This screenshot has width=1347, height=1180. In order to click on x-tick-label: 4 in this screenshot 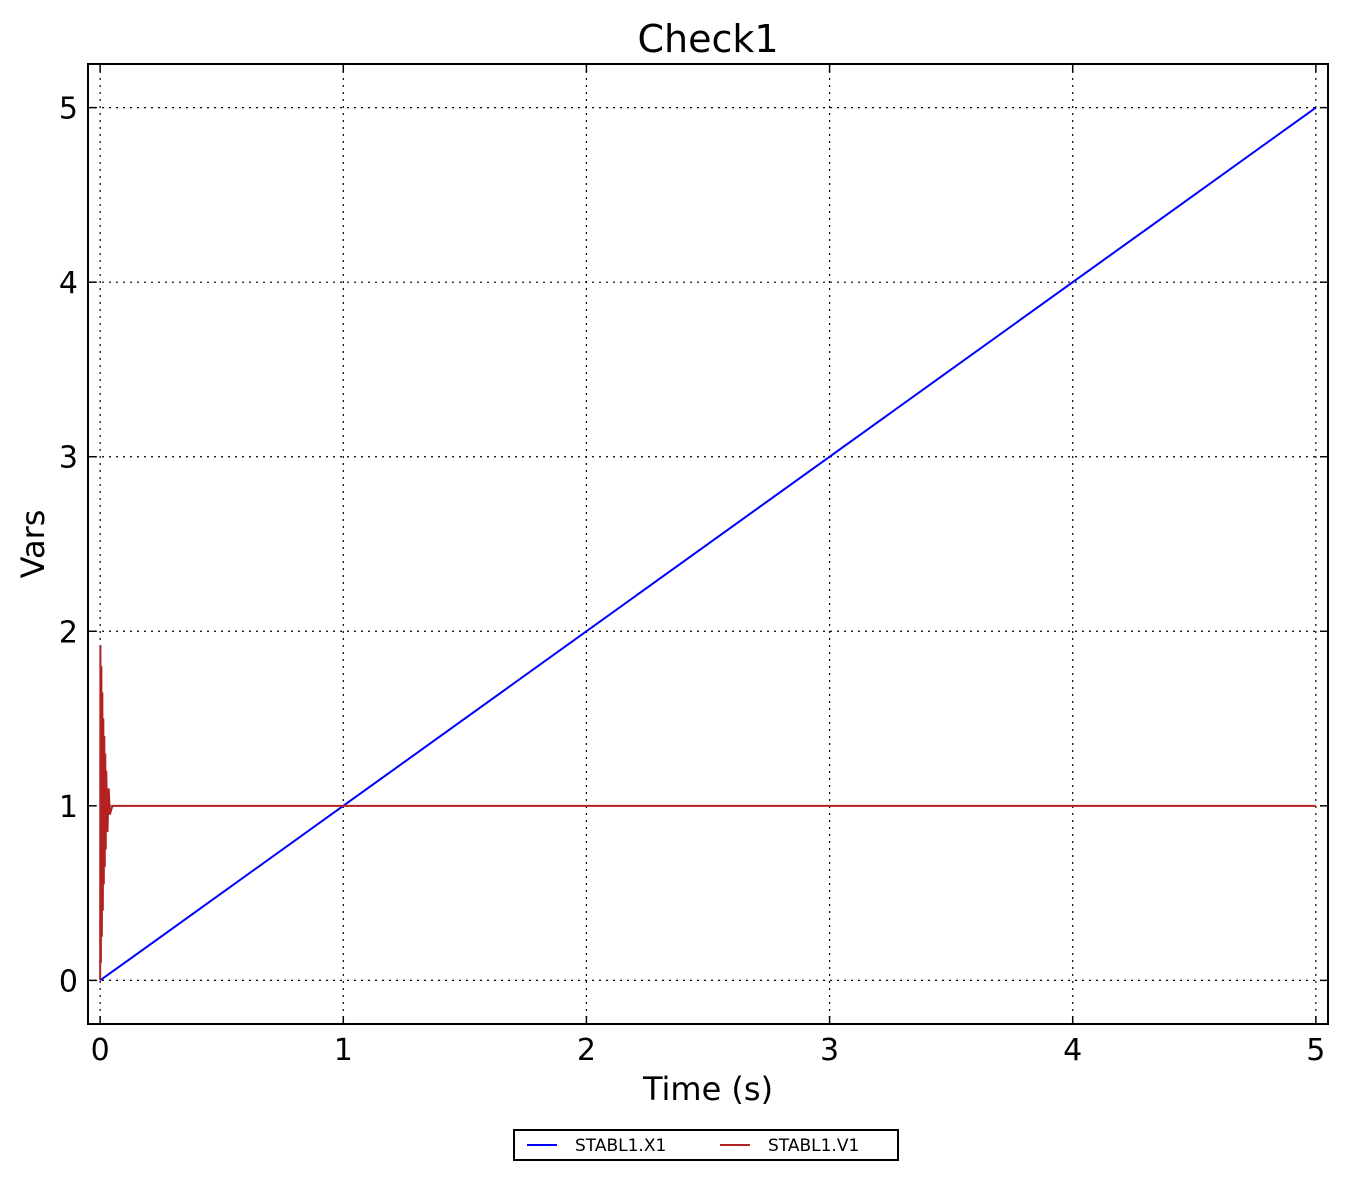, I will do `click(1072, 1050)`.